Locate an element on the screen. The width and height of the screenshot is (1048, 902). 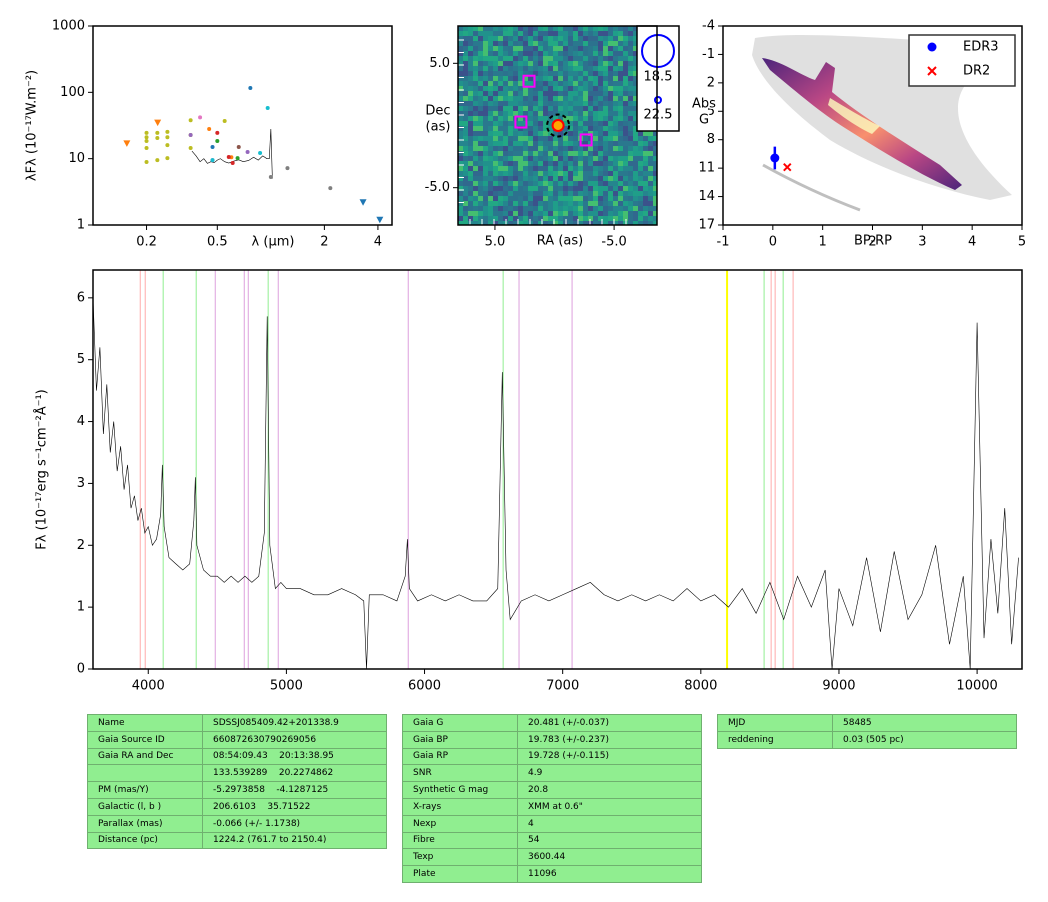
y-tick-label: 5 is located at coordinates (711, 111).